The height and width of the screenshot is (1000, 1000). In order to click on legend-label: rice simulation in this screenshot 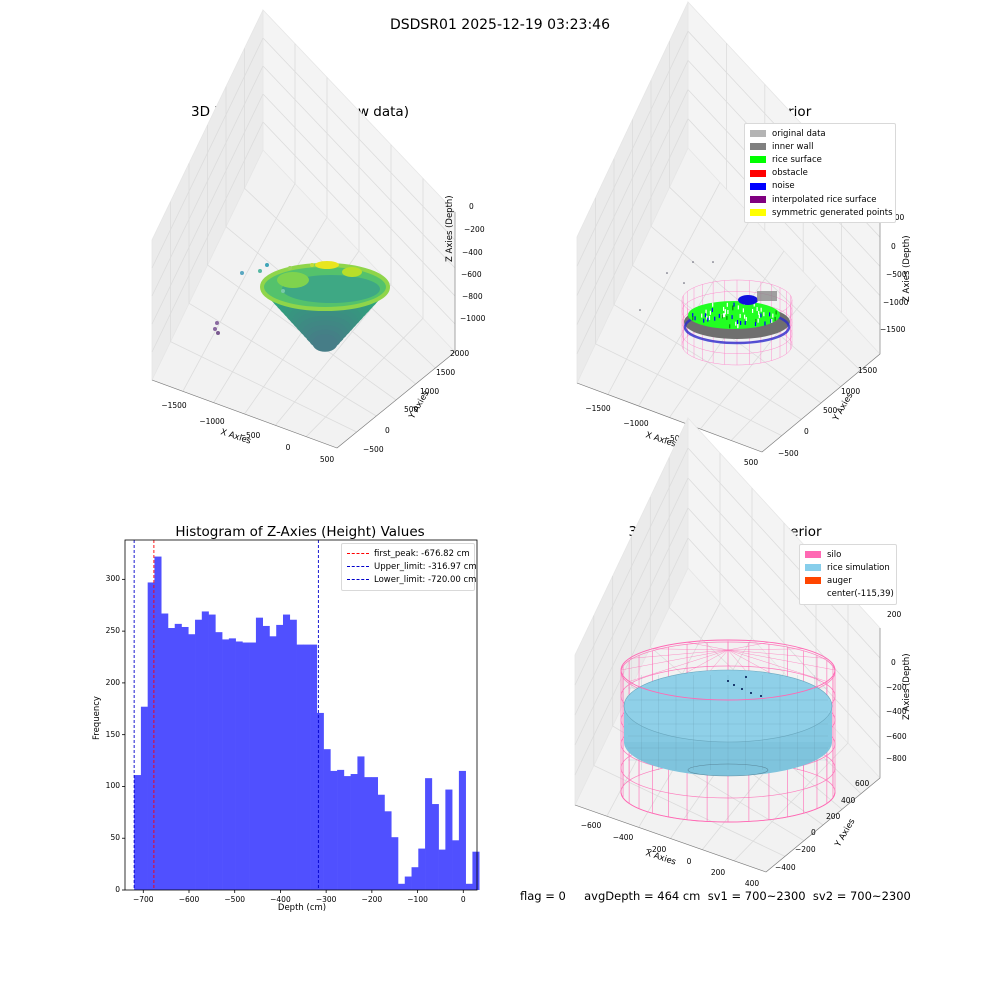, I will do `click(858, 567)`.